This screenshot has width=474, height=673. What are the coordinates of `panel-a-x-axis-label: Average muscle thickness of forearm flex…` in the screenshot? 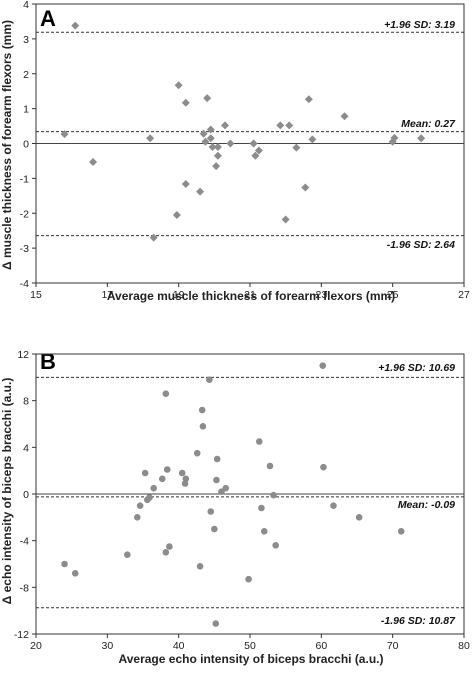 It's located at (251, 296).